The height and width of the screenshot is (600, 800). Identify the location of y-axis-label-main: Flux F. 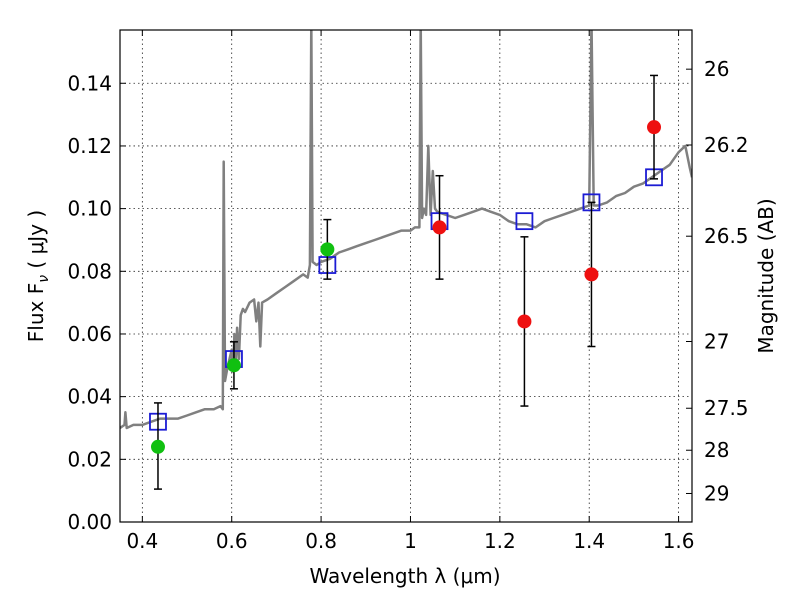
(36, 312).